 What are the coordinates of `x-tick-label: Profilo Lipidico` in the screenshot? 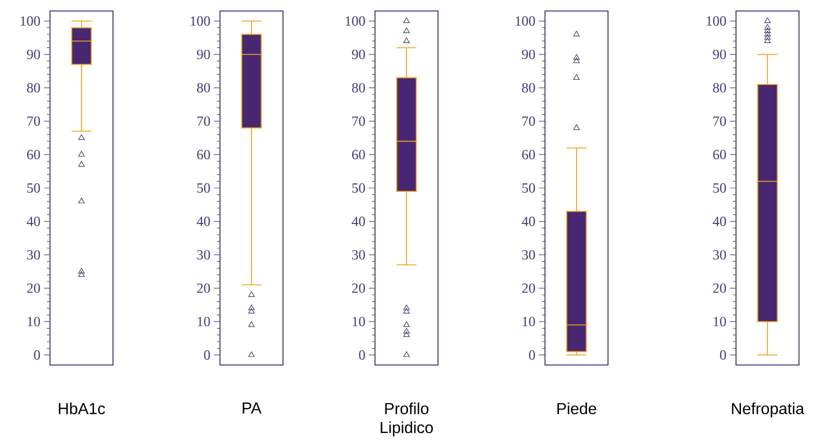 It's located at (406, 419).